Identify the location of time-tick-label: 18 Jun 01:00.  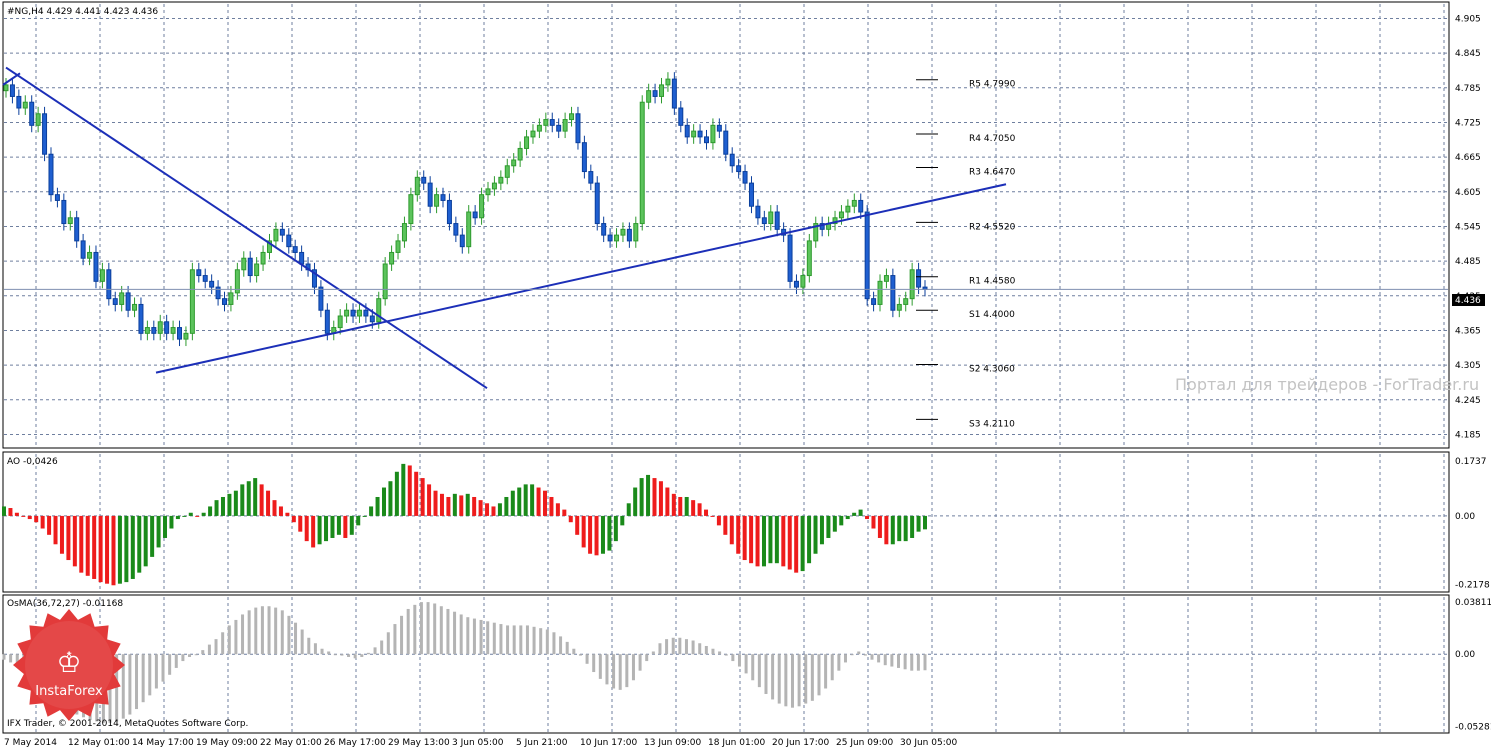
(736, 743).